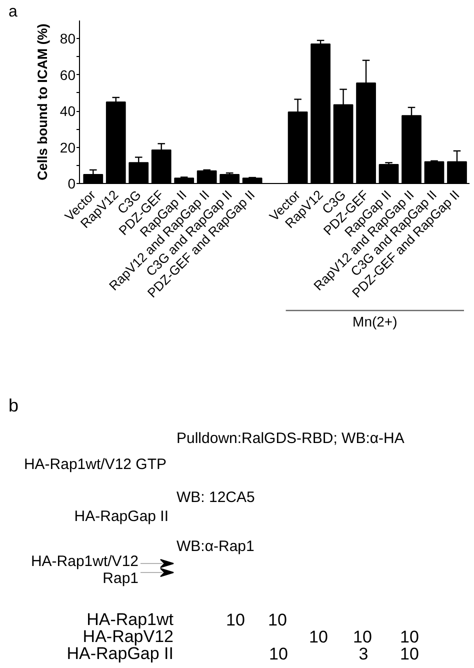 The height and width of the screenshot is (668, 474). Describe the element at coordinates (128, 636) in the screenshot. I see `text: HA-RapV12` at that location.